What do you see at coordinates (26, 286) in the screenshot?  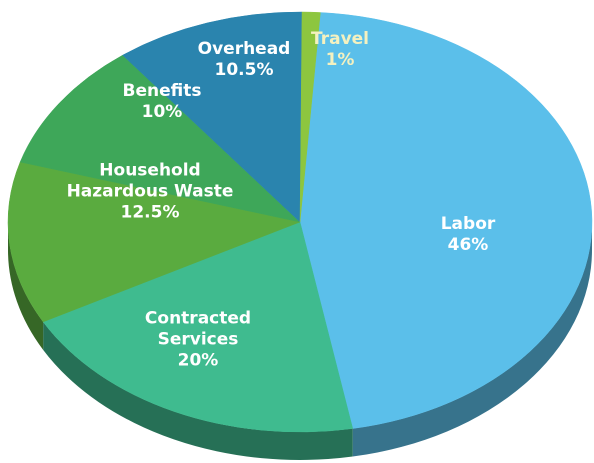 I see `slice-side` at bounding box center [26, 286].